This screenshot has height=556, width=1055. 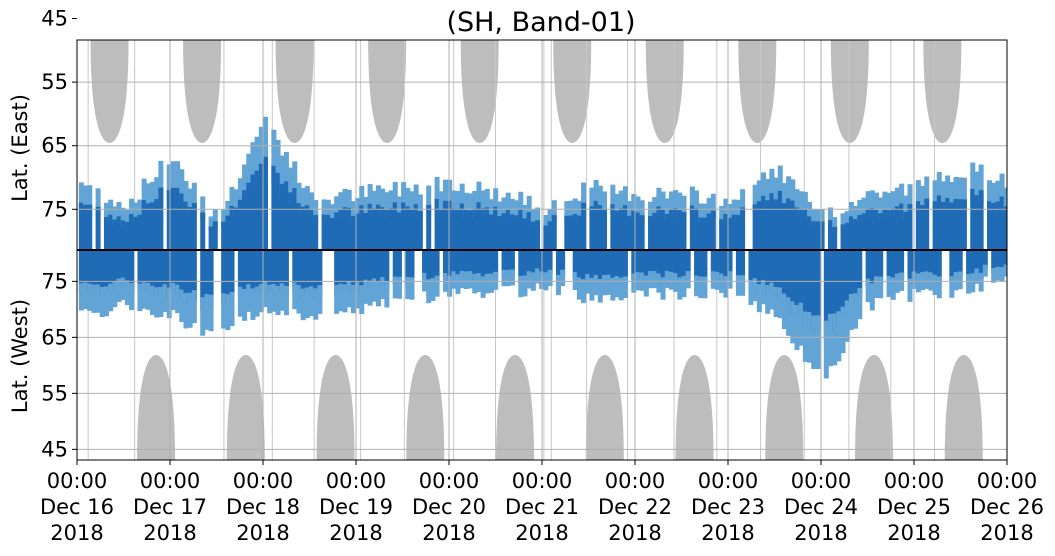 What do you see at coordinates (77, 507) in the screenshot?
I see `x-tick-label: Dec 16` at bounding box center [77, 507].